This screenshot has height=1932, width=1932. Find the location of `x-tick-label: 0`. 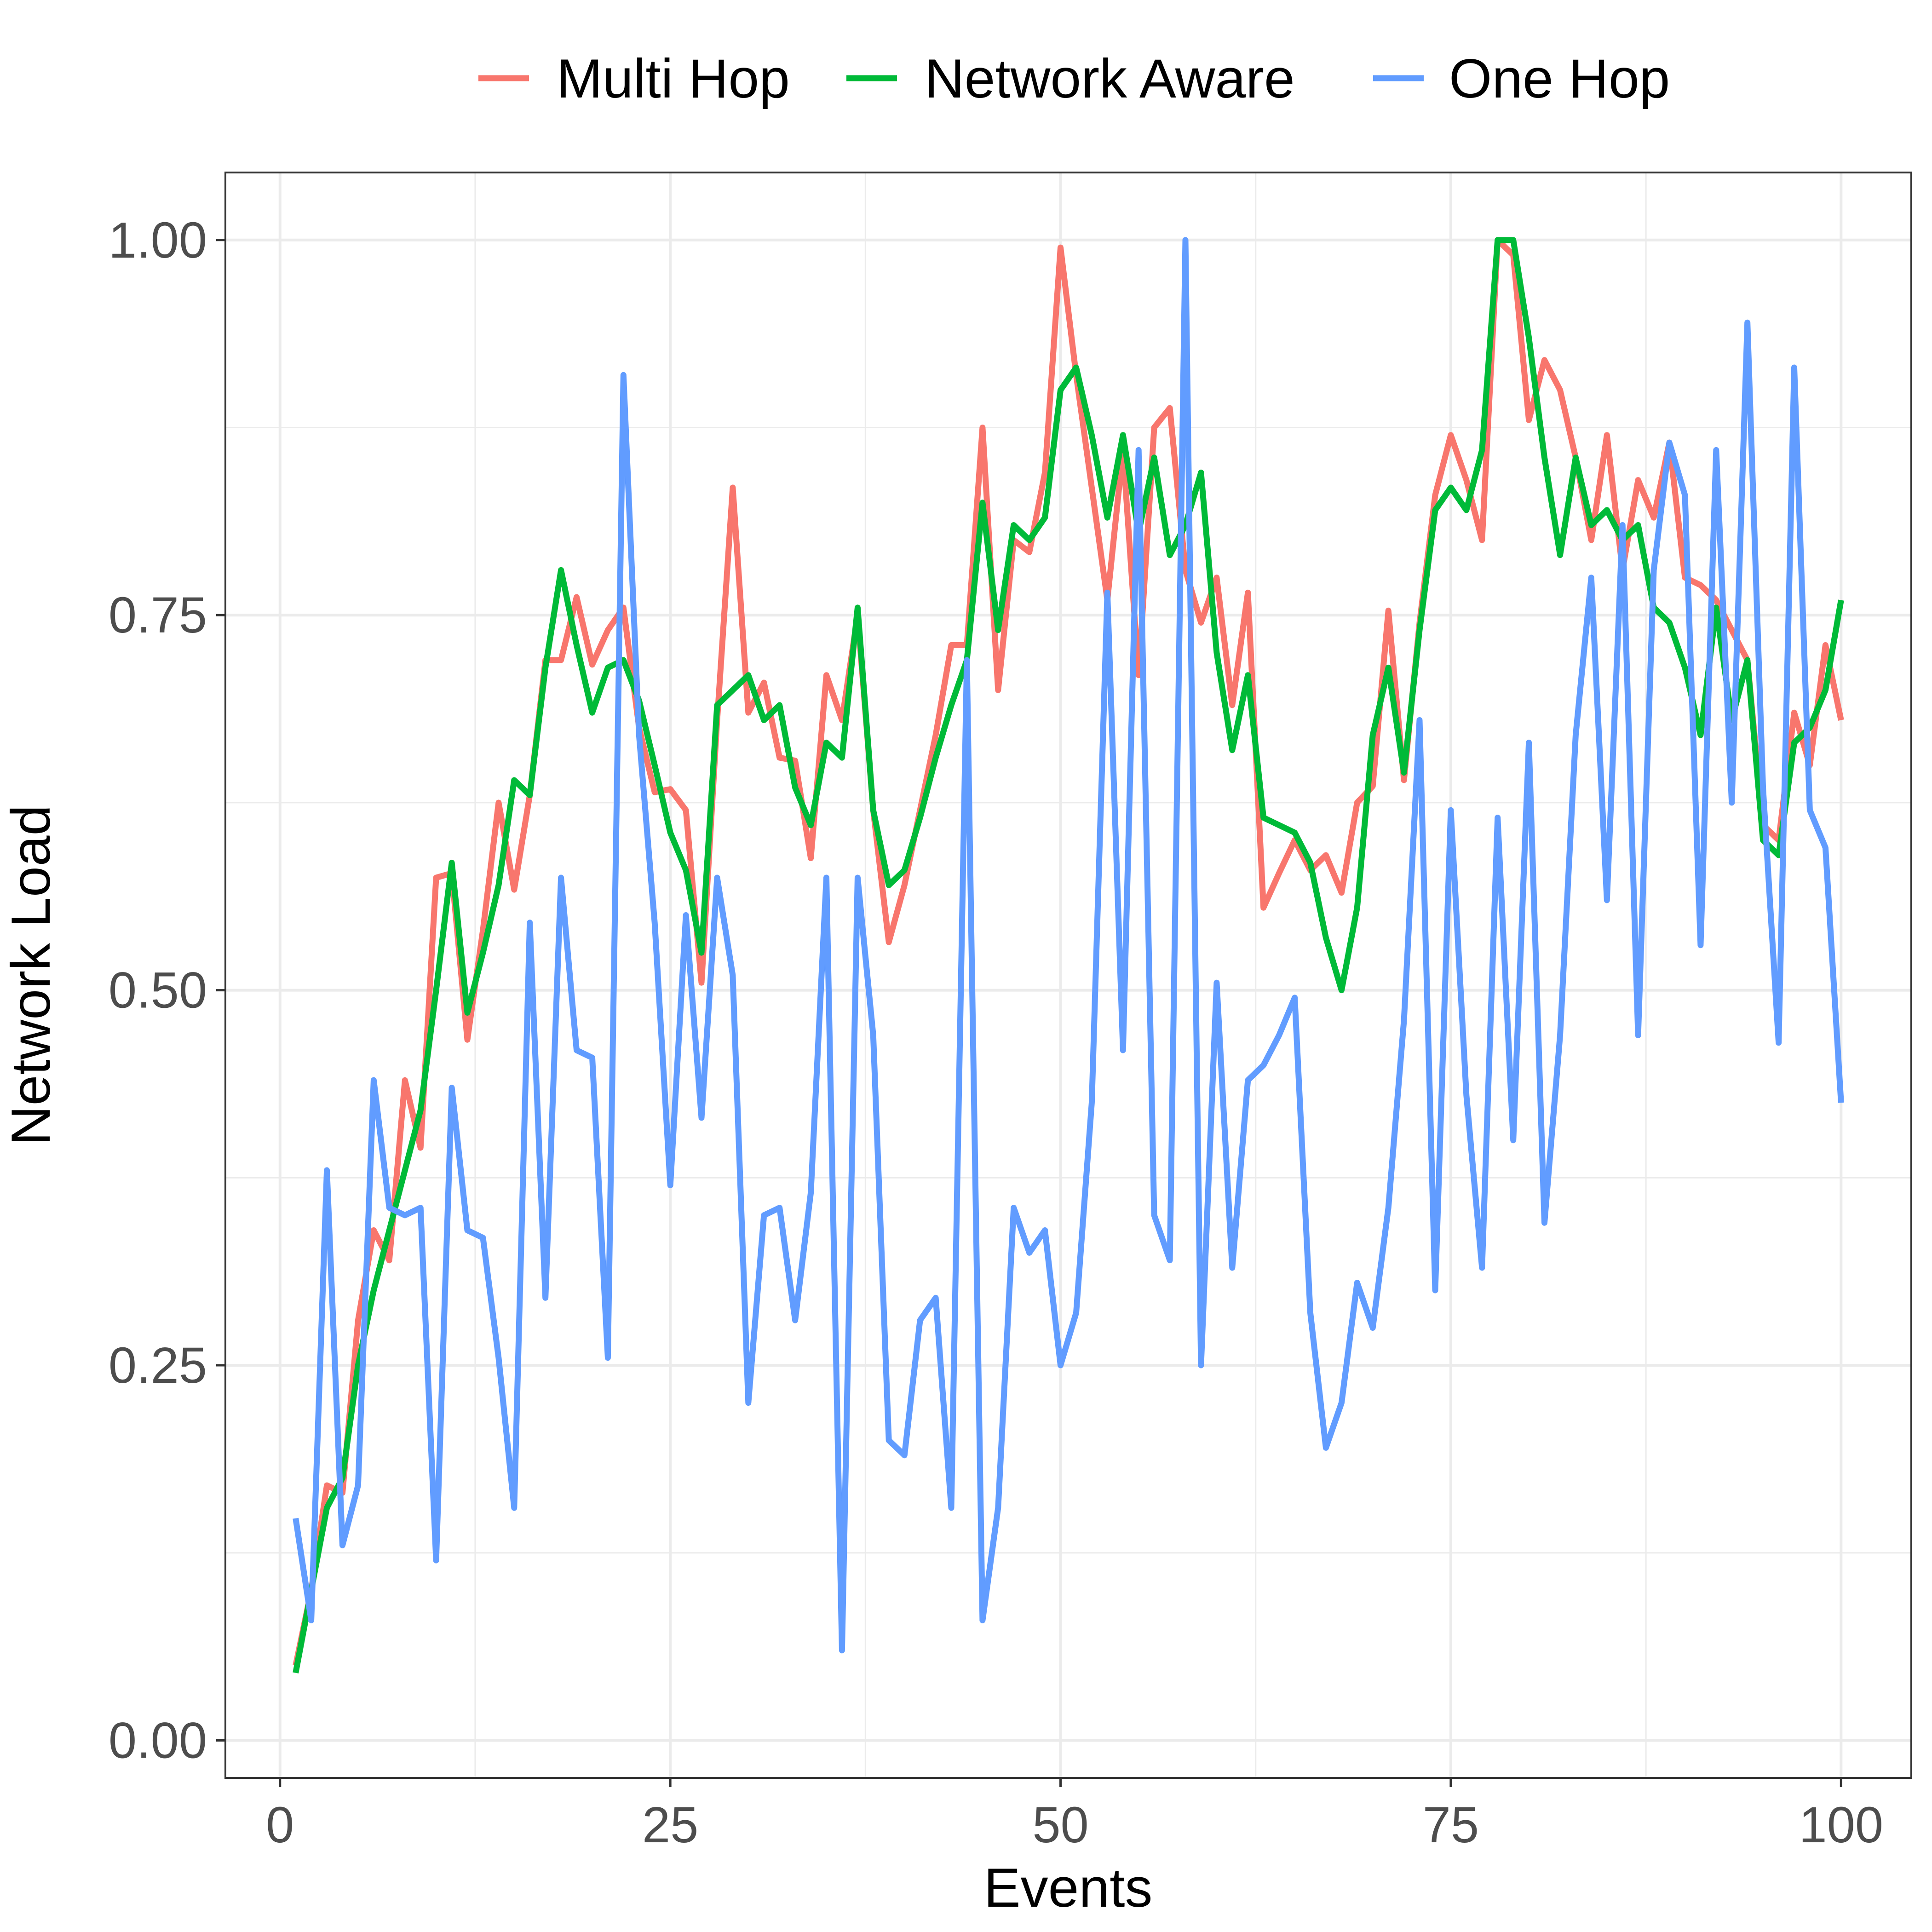

x-tick-label: 0 is located at coordinates (280, 1825).